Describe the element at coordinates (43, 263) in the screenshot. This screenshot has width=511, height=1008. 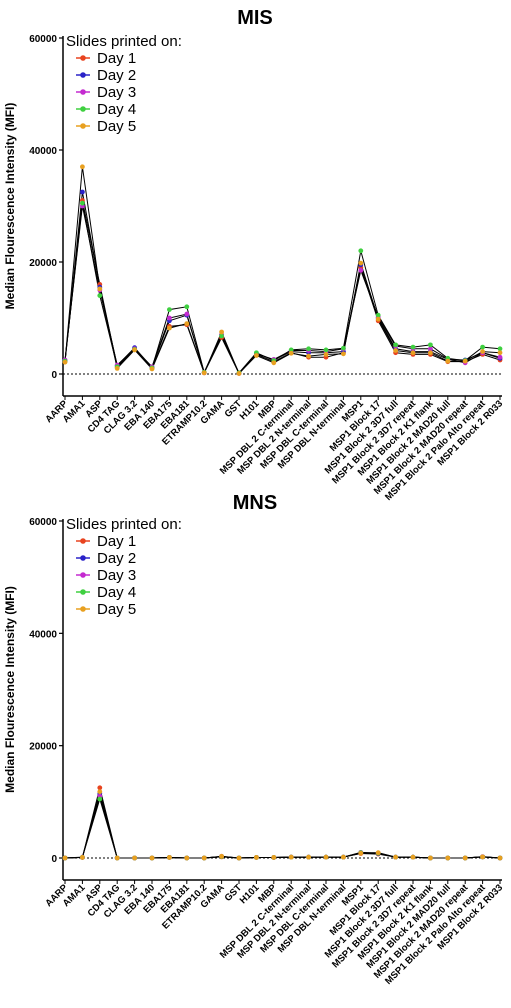
I see `y-tick-label: 20000` at that location.